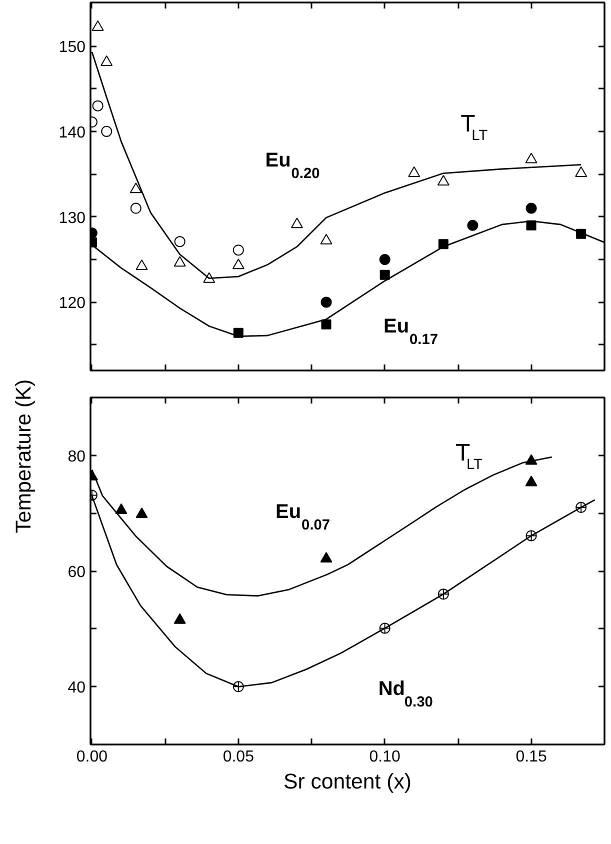 The image size is (611, 844). What do you see at coordinates (77, 572) in the screenshot?
I see `y-tick-label: 60` at bounding box center [77, 572].